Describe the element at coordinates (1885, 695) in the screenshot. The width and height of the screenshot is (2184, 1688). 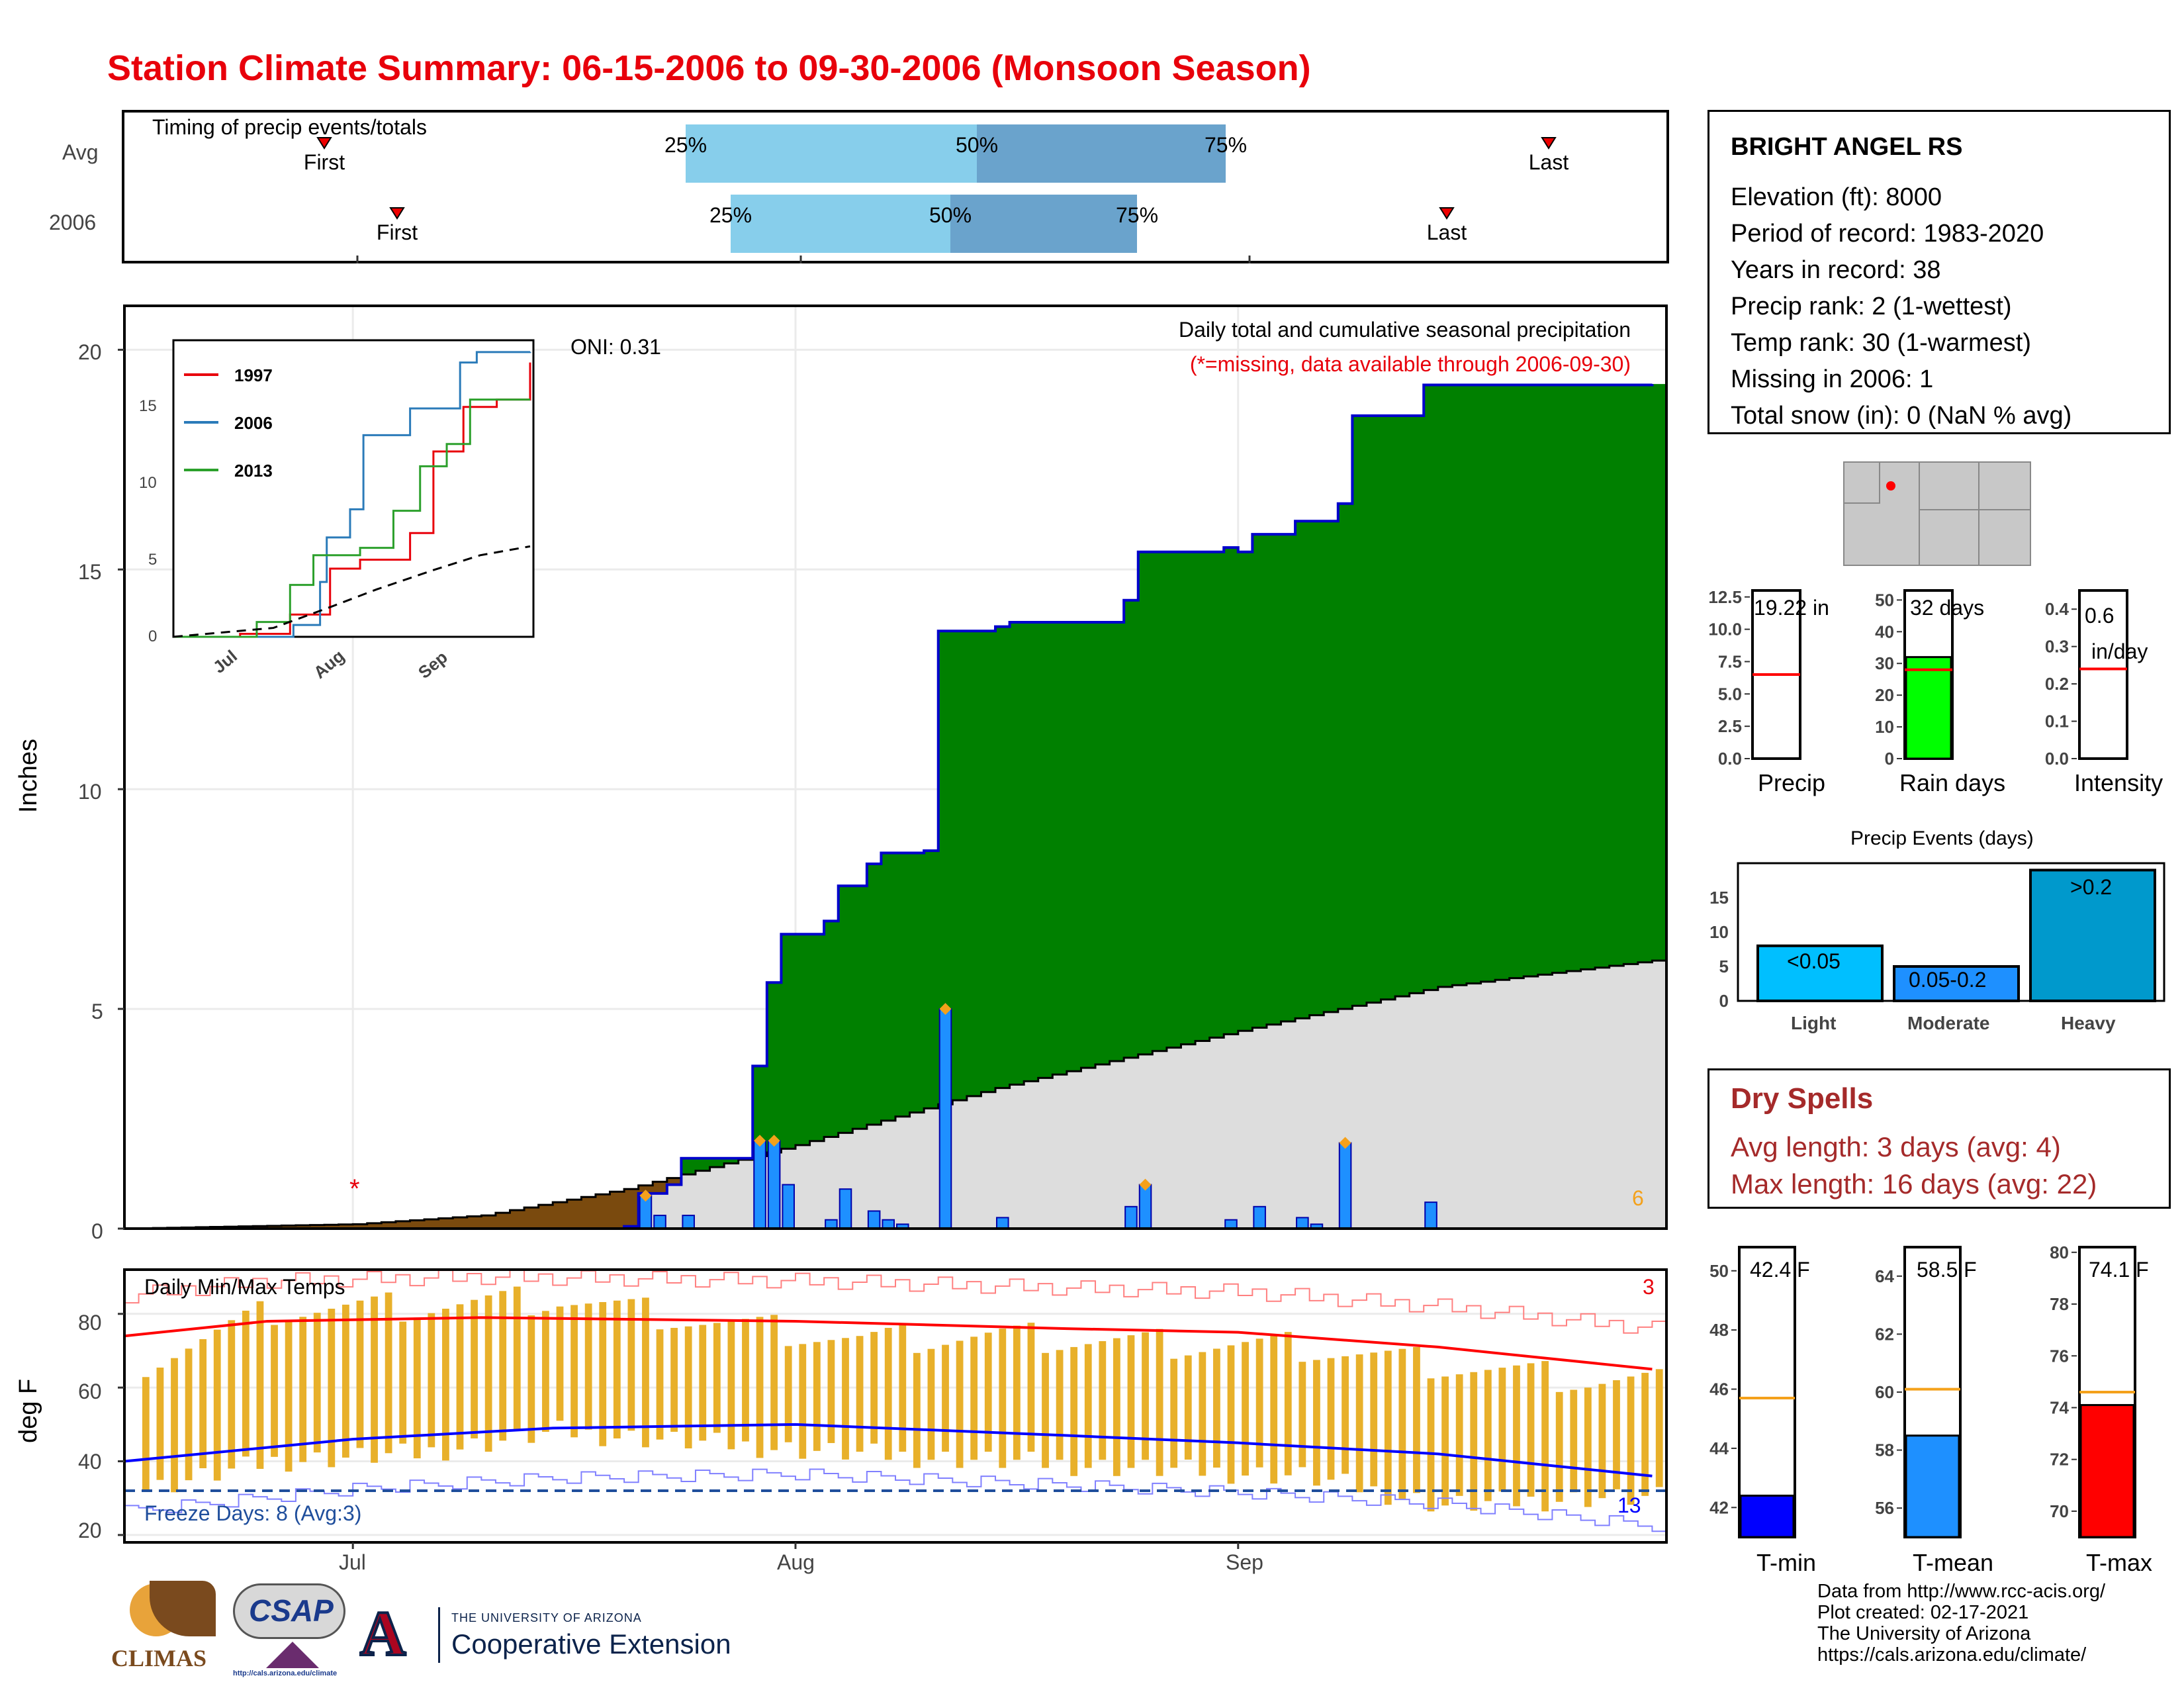
I see `raindays-tick: 20` at that location.